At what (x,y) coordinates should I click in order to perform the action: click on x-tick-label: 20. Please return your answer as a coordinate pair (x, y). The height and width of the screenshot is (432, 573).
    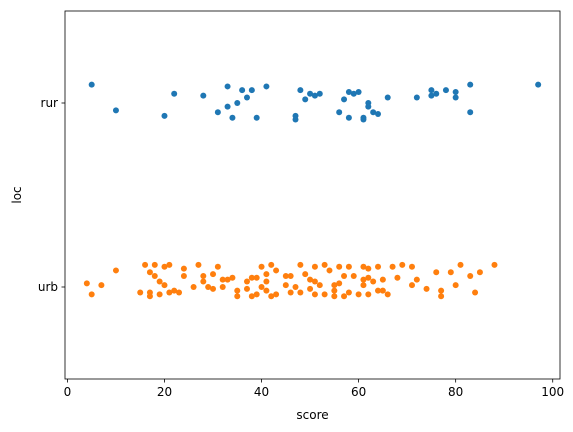
    Looking at the image, I should click on (164, 392).